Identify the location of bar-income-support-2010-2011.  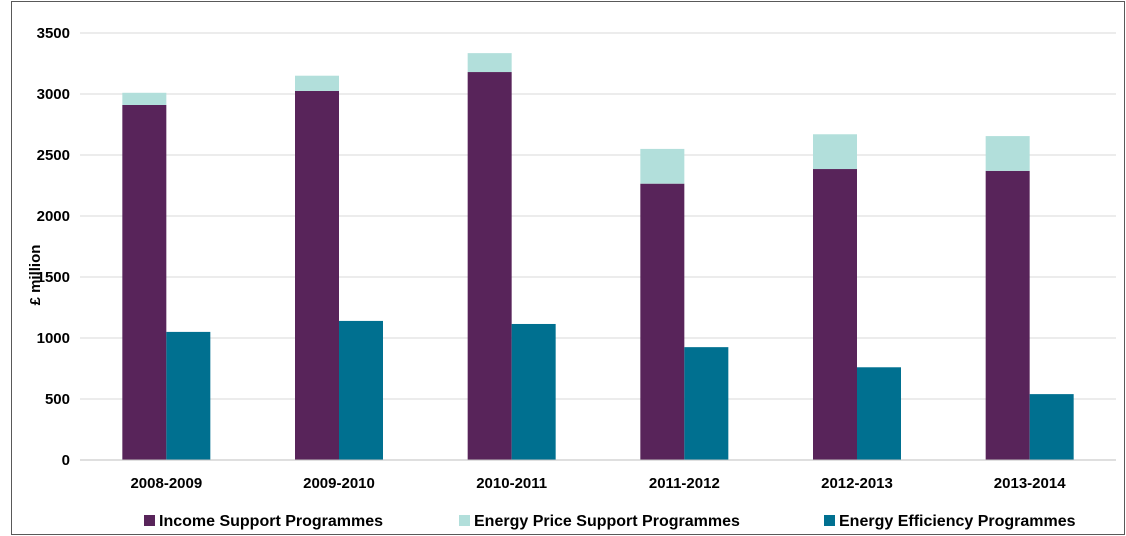
(489, 266).